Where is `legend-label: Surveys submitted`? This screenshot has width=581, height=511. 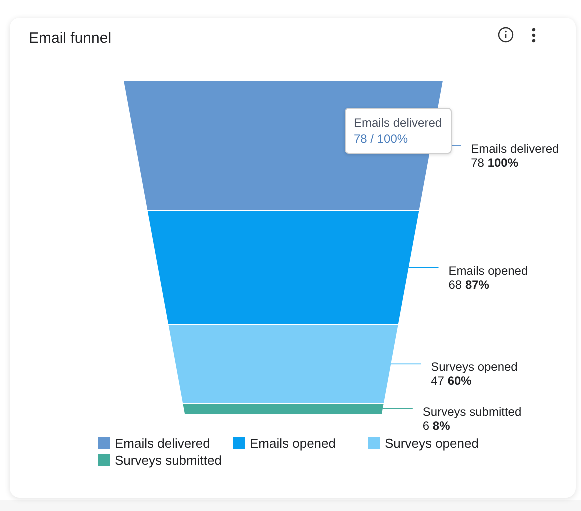 legend-label: Surveys submitted is located at coordinates (472, 411).